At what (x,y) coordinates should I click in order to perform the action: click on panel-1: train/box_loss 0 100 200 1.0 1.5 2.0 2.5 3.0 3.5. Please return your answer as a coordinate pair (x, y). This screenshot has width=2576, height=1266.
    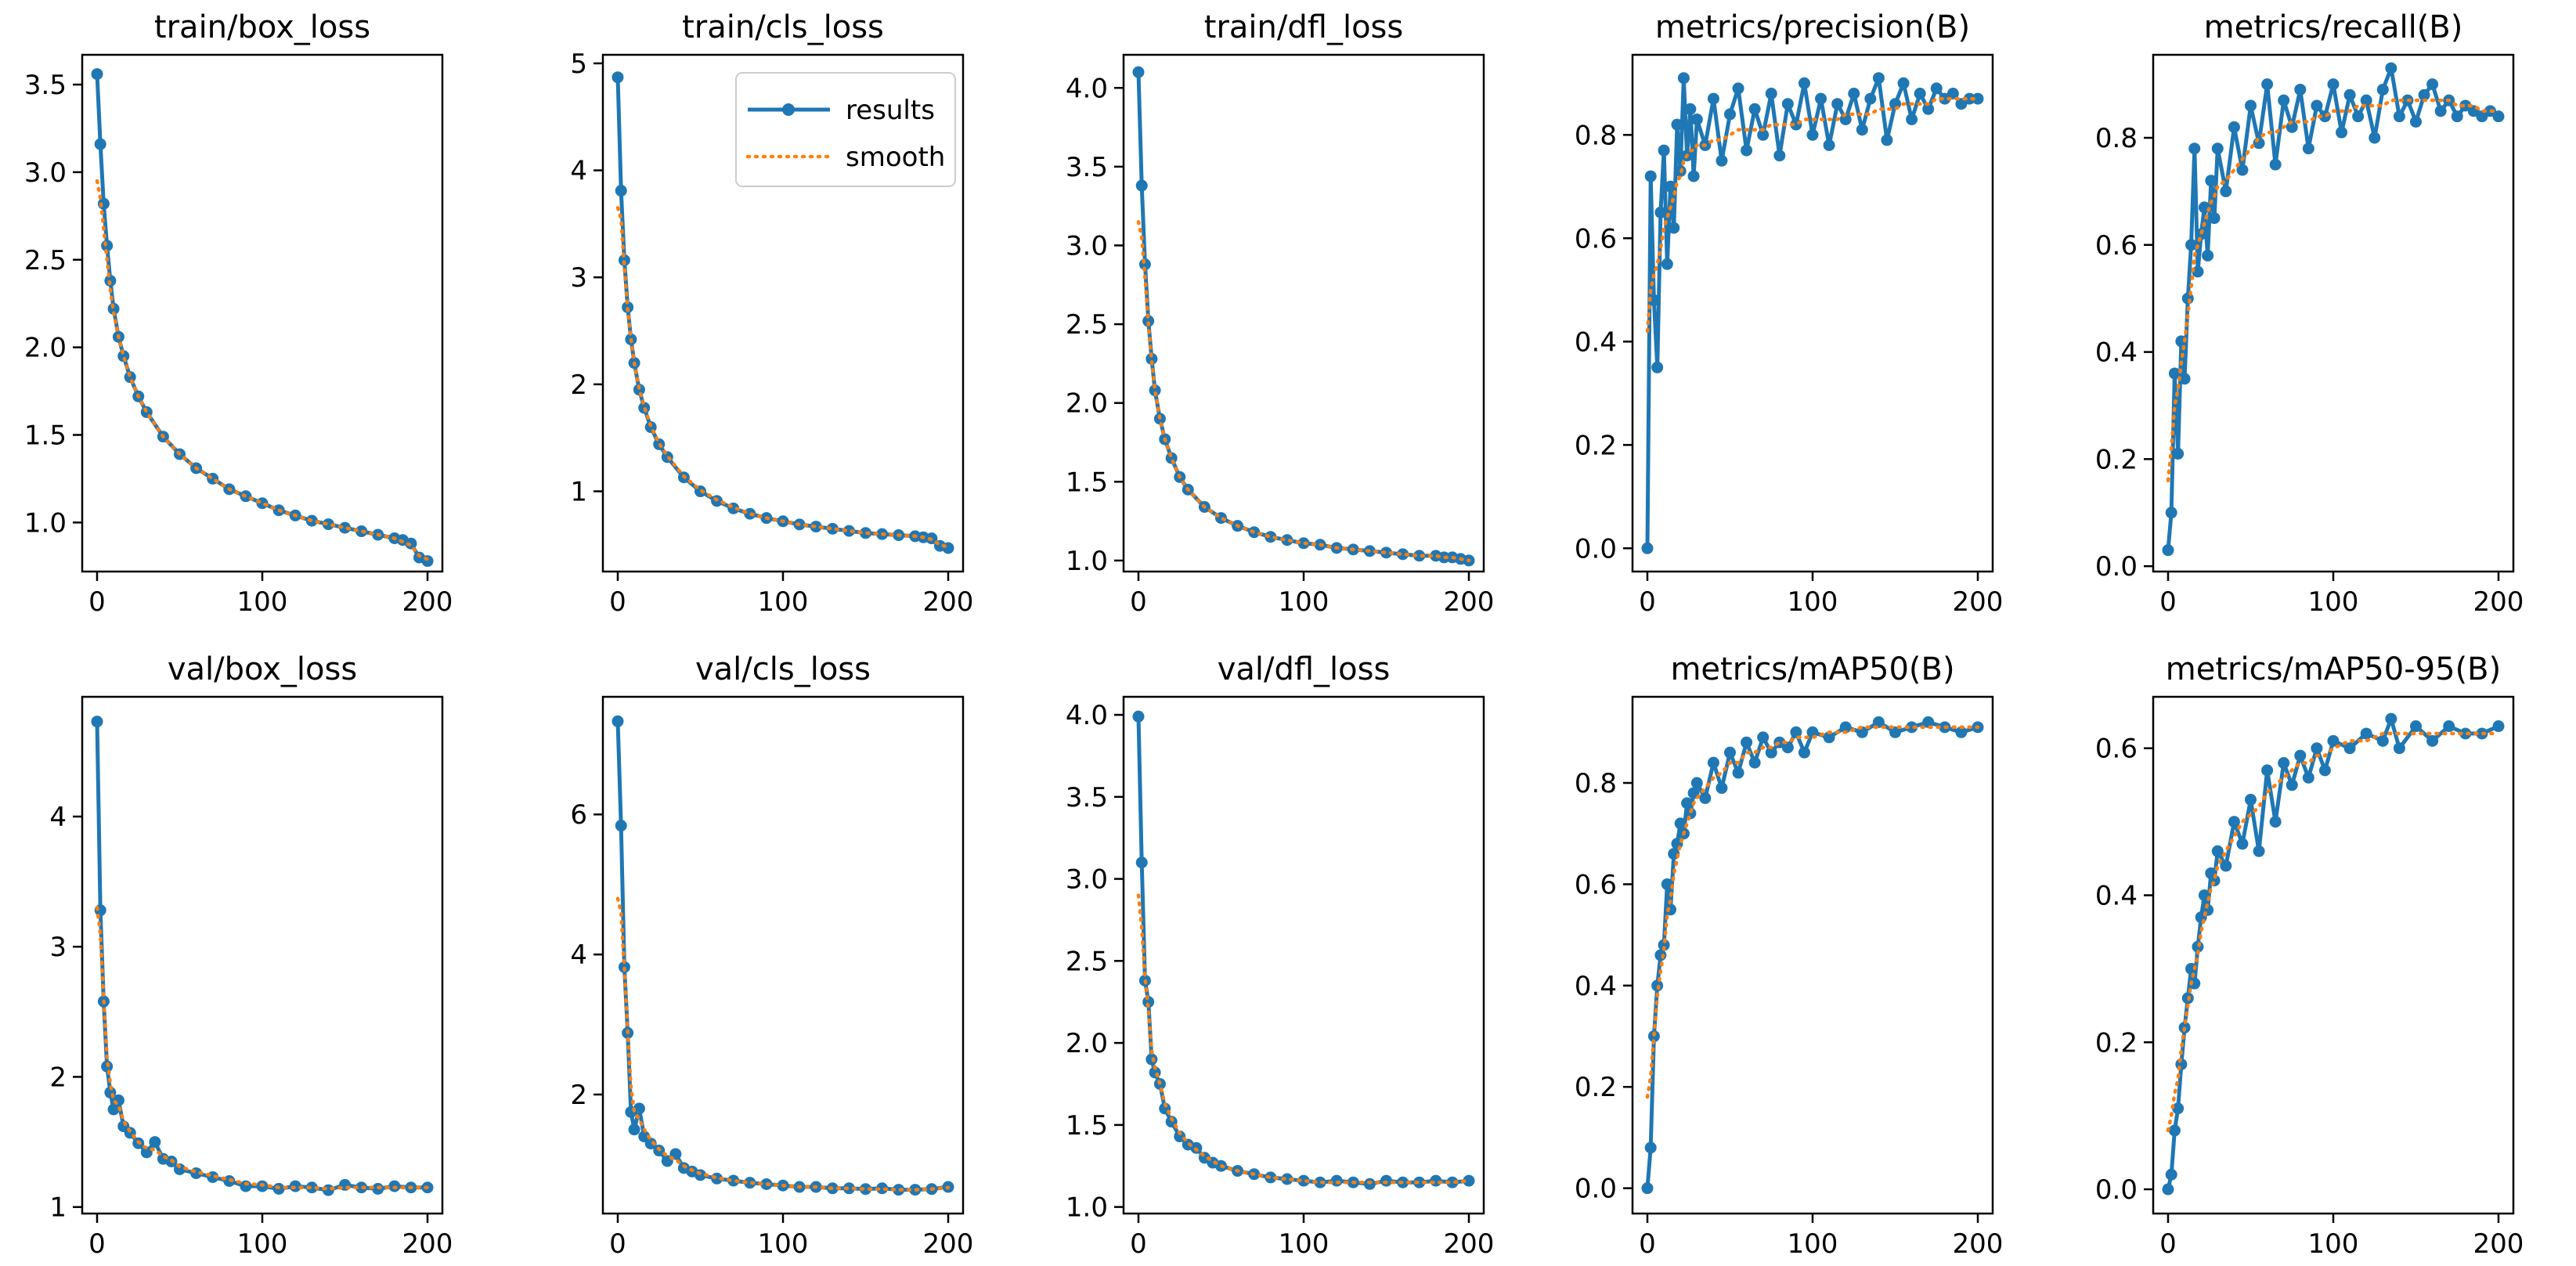
    Looking at the image, I should click on (238, 313).